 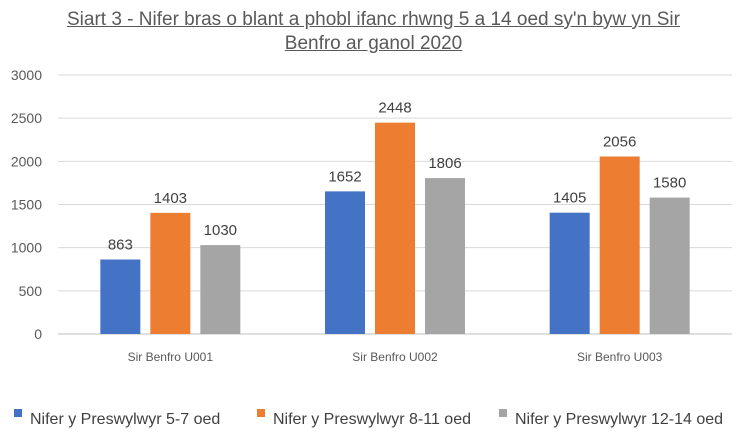 What do you see at coordinates (26, 248) in the screenshot?
I see `y-tick-label-1000: 1000` at bounding box center [26, 248].